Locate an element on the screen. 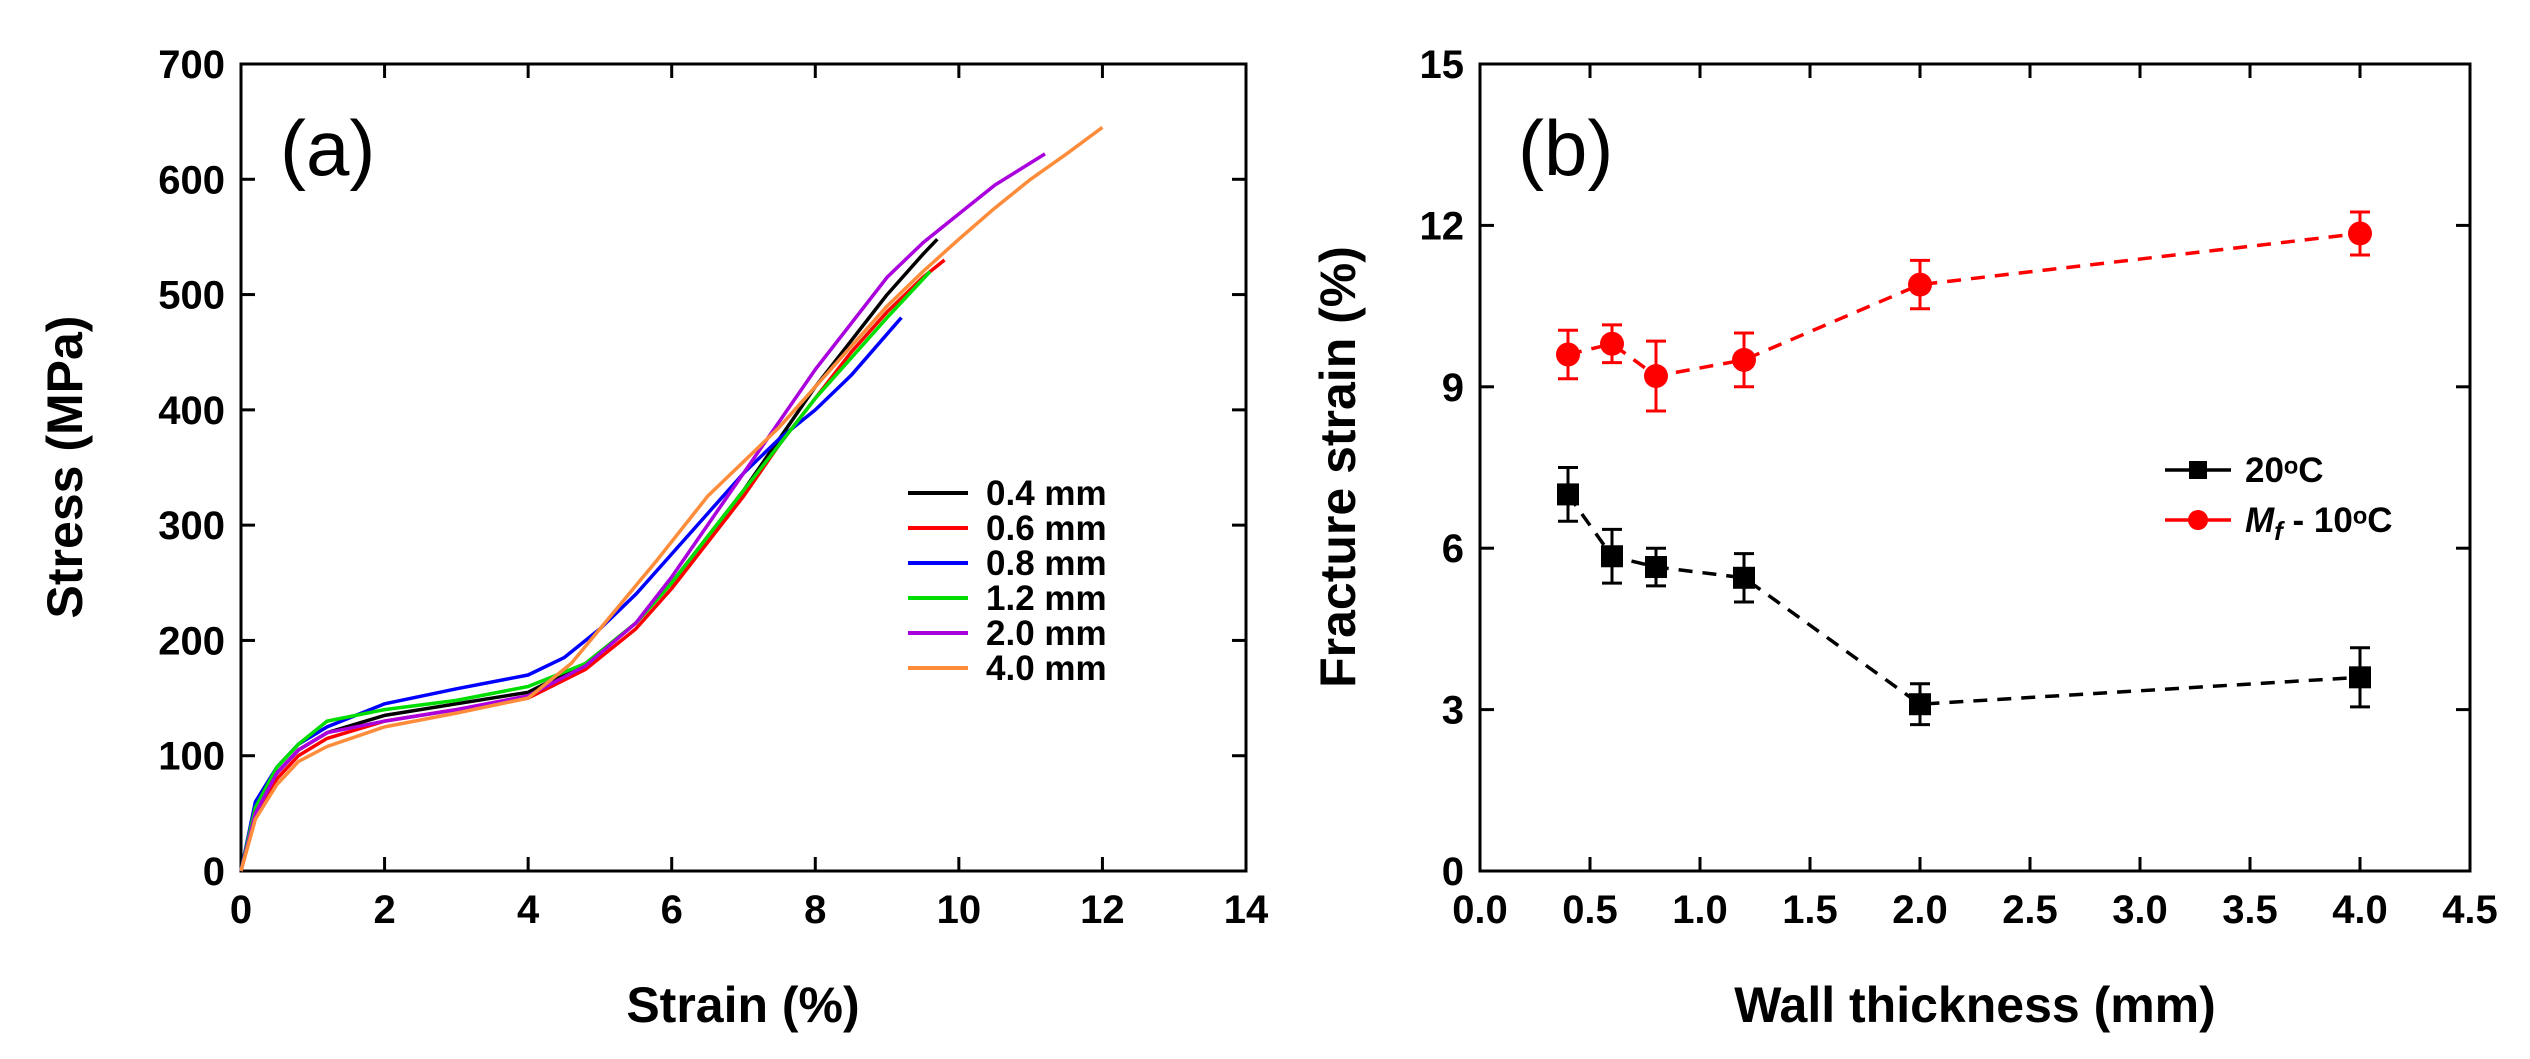 This screenshot has width=2530, height=1059. panel-a-x-tick-label: 2 is located at coordinates (384, 910).